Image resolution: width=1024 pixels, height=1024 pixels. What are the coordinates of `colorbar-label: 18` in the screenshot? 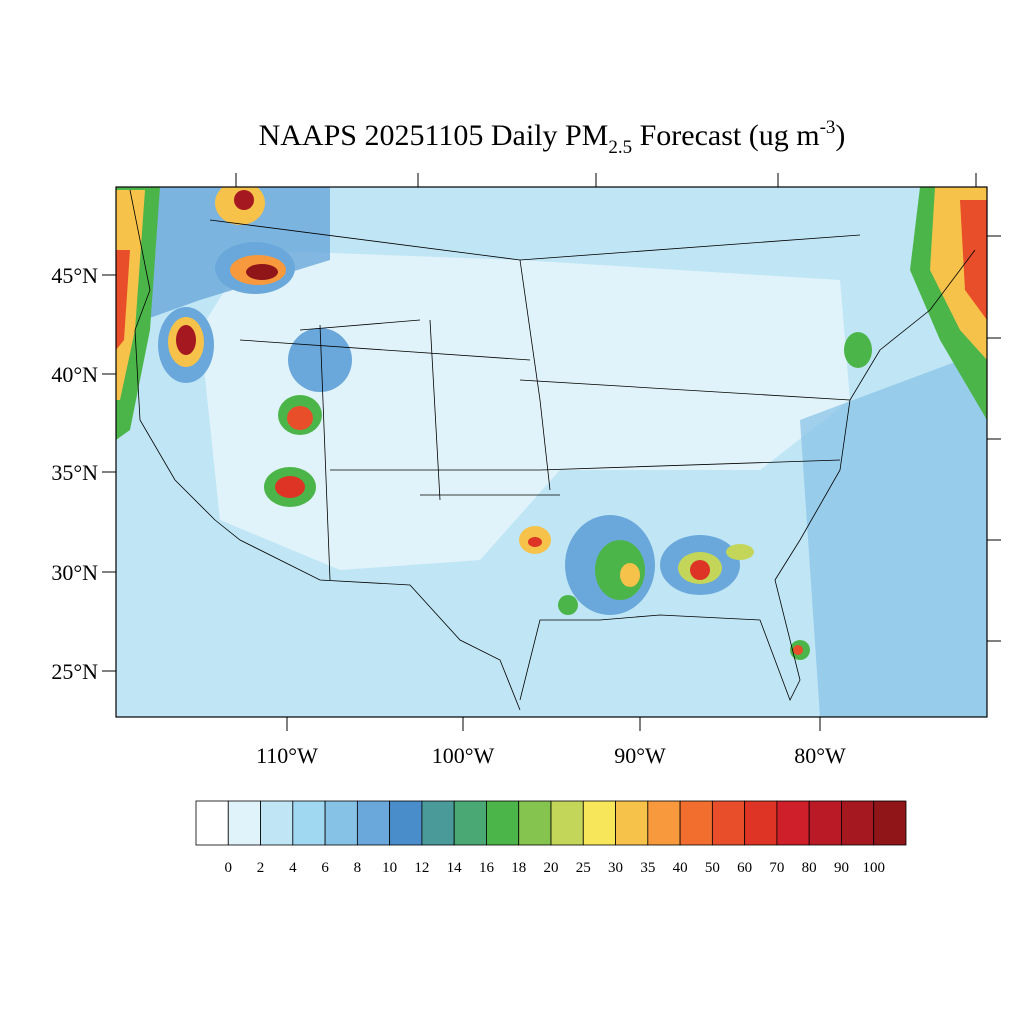 It's located at (518, 868).